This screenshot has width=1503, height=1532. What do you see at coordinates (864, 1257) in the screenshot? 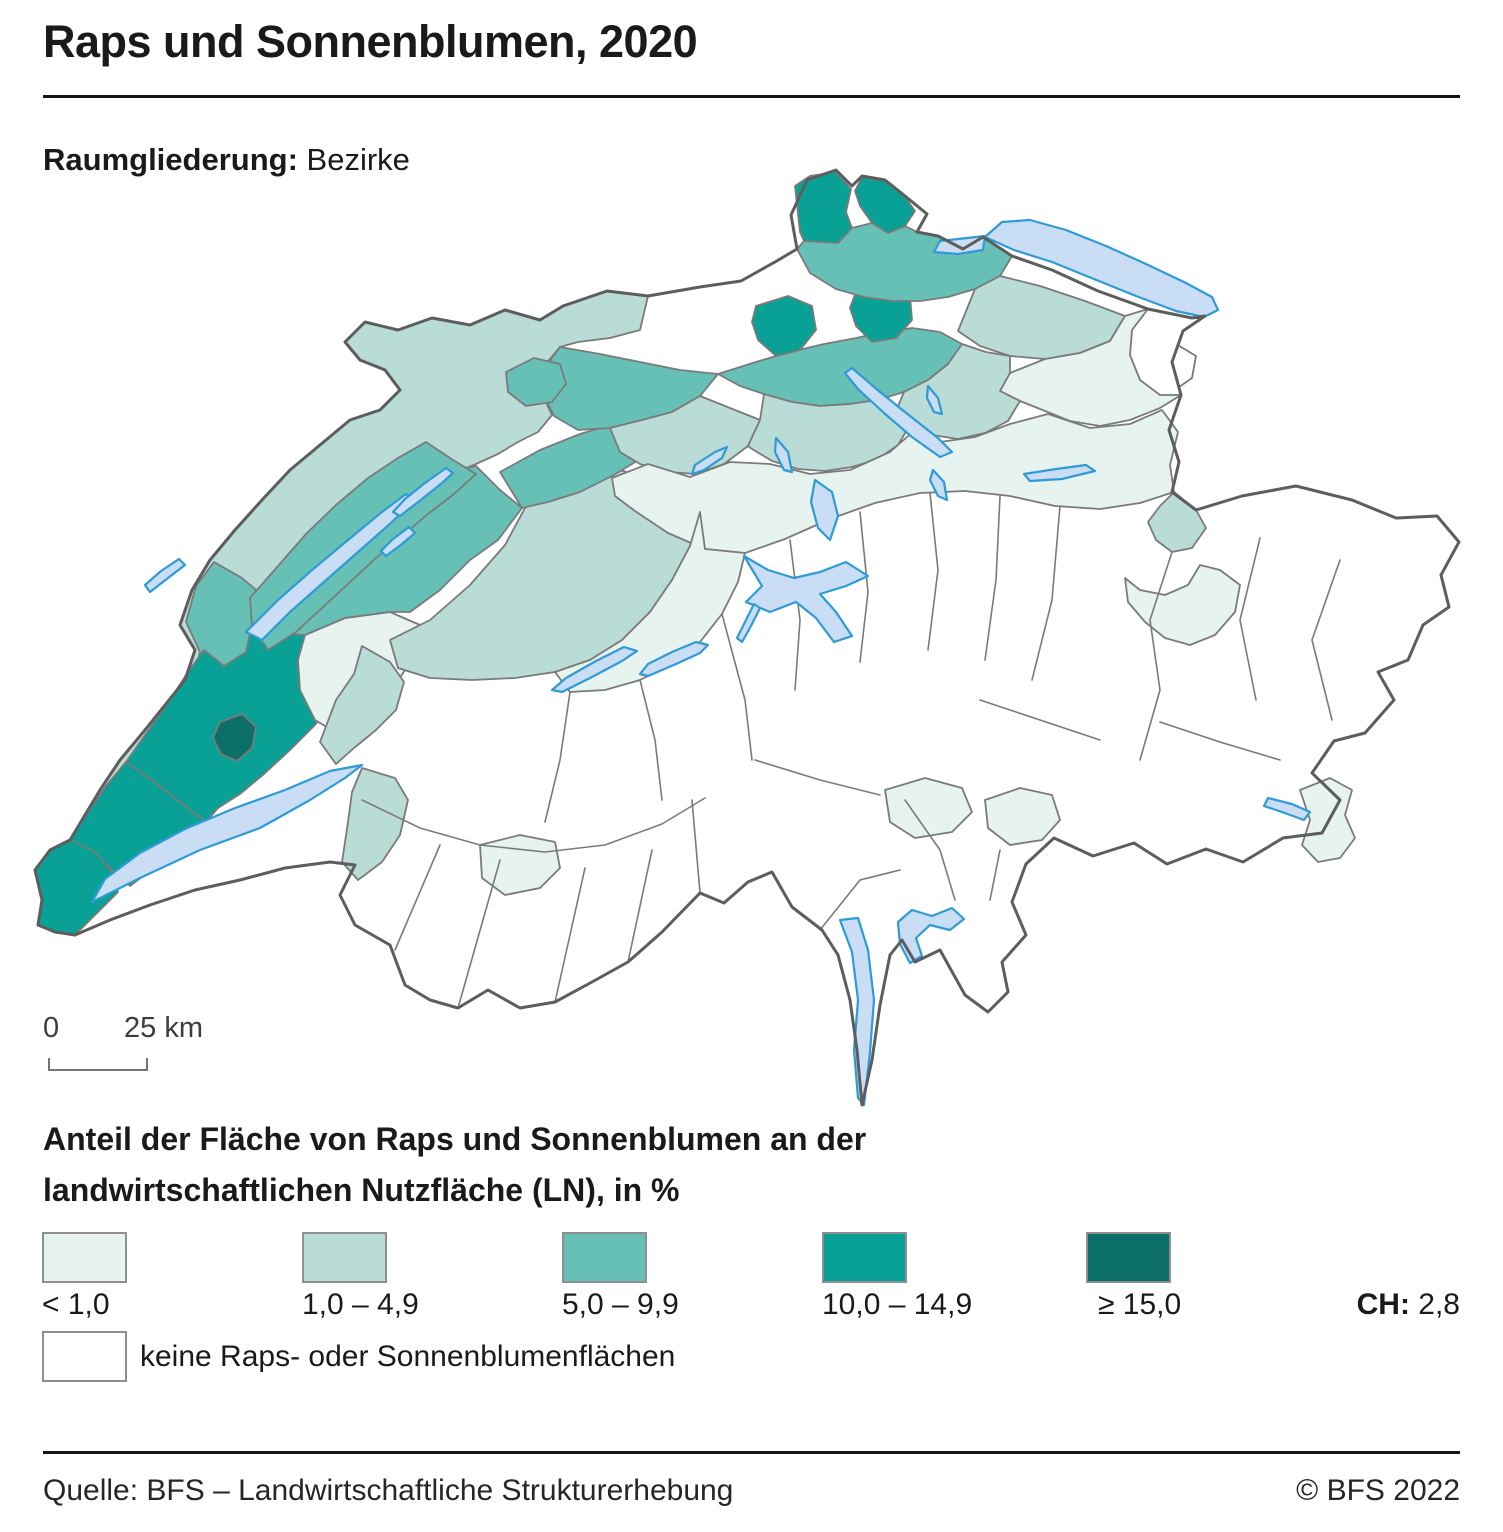
I see `legend-swatch-class4` at bounding box center [864, 1257].